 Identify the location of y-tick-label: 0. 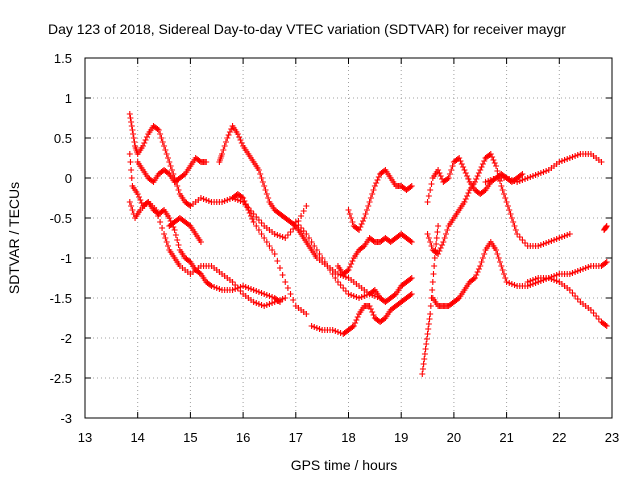
(68, 178).